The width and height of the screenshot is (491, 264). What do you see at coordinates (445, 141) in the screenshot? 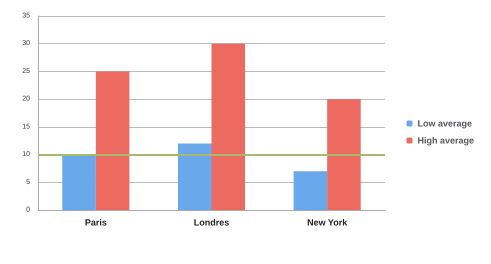
I see `legend-label: High average` at bounding box center [445, 141].